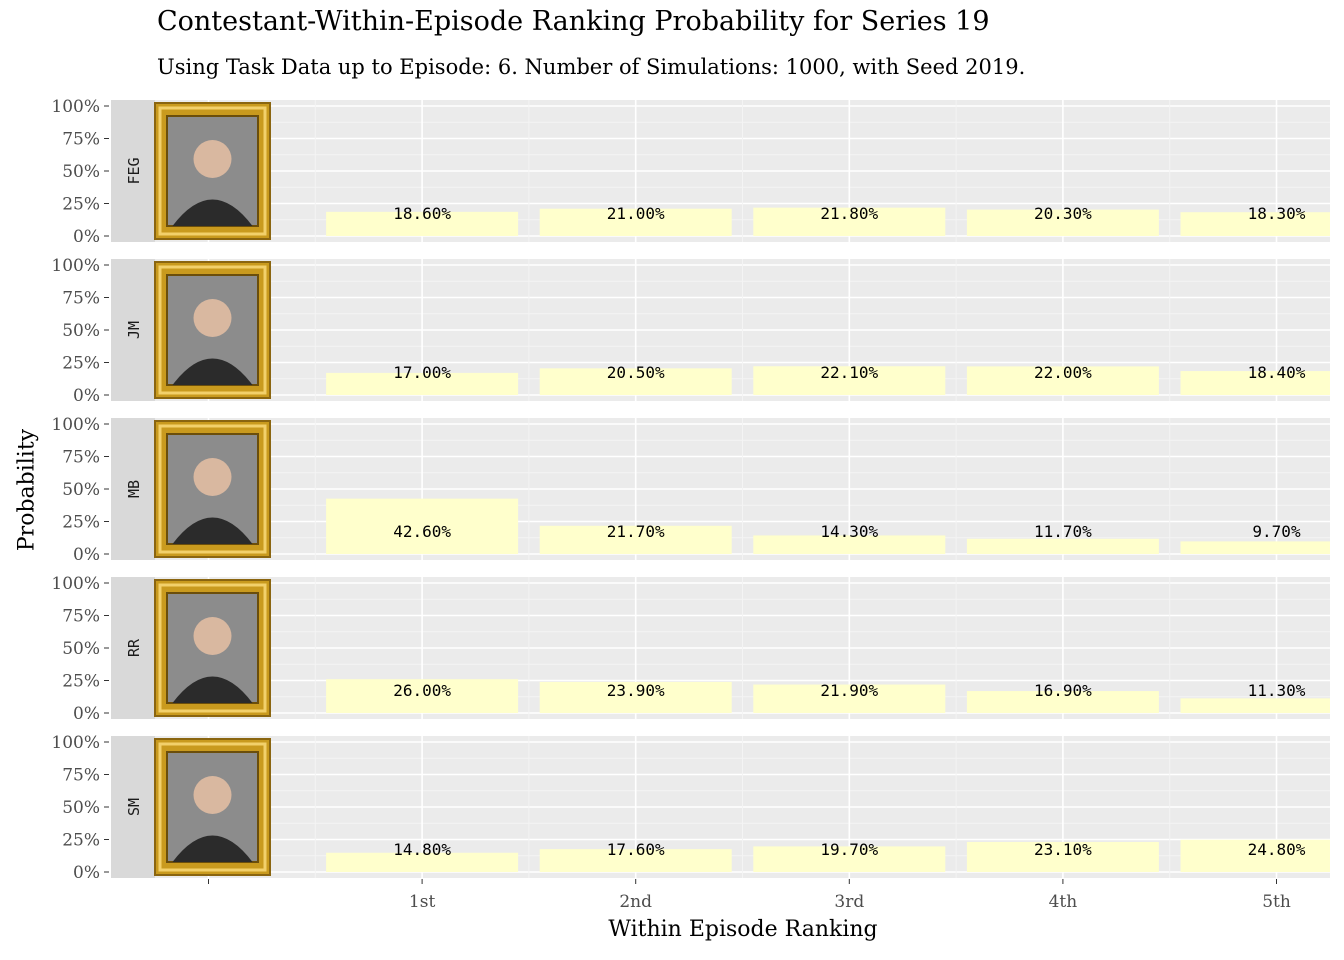 The image size is (1344, 960). Describe the element at coordinates (1063, 902) in the screenshot. I see `x-tick-label: 4th` at that location.